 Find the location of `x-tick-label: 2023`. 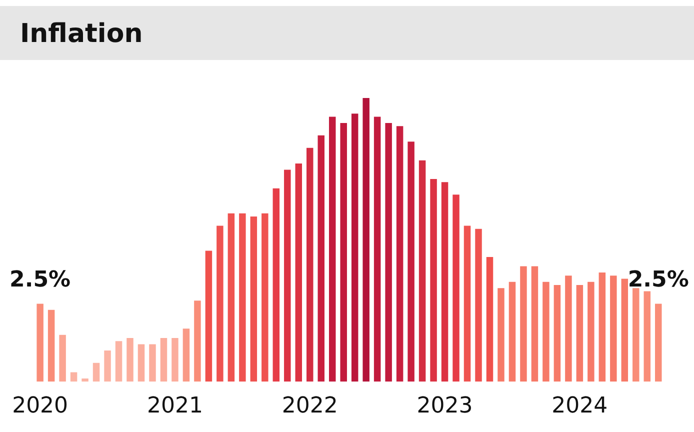

x-tick-label: 2023 is located at coordinates (444, 406).